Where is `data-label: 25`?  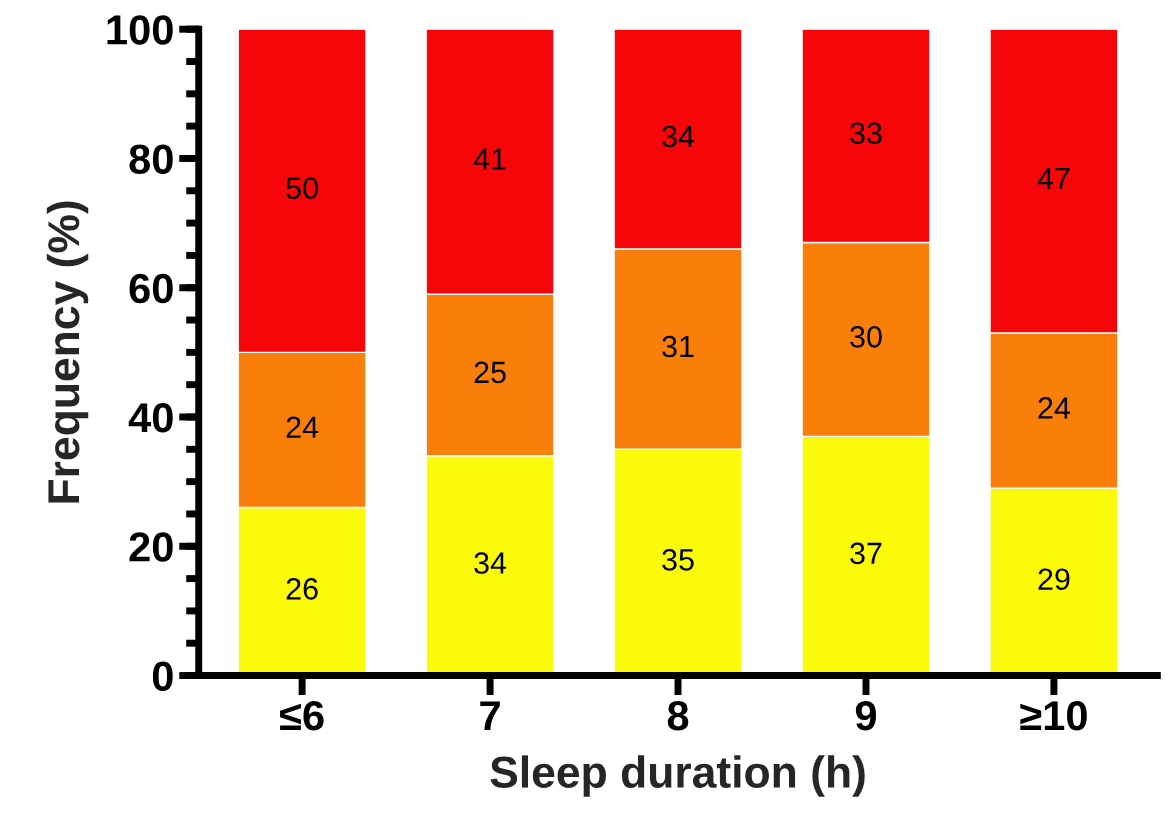
data-label: 25 is located at coordinates (490, 372).